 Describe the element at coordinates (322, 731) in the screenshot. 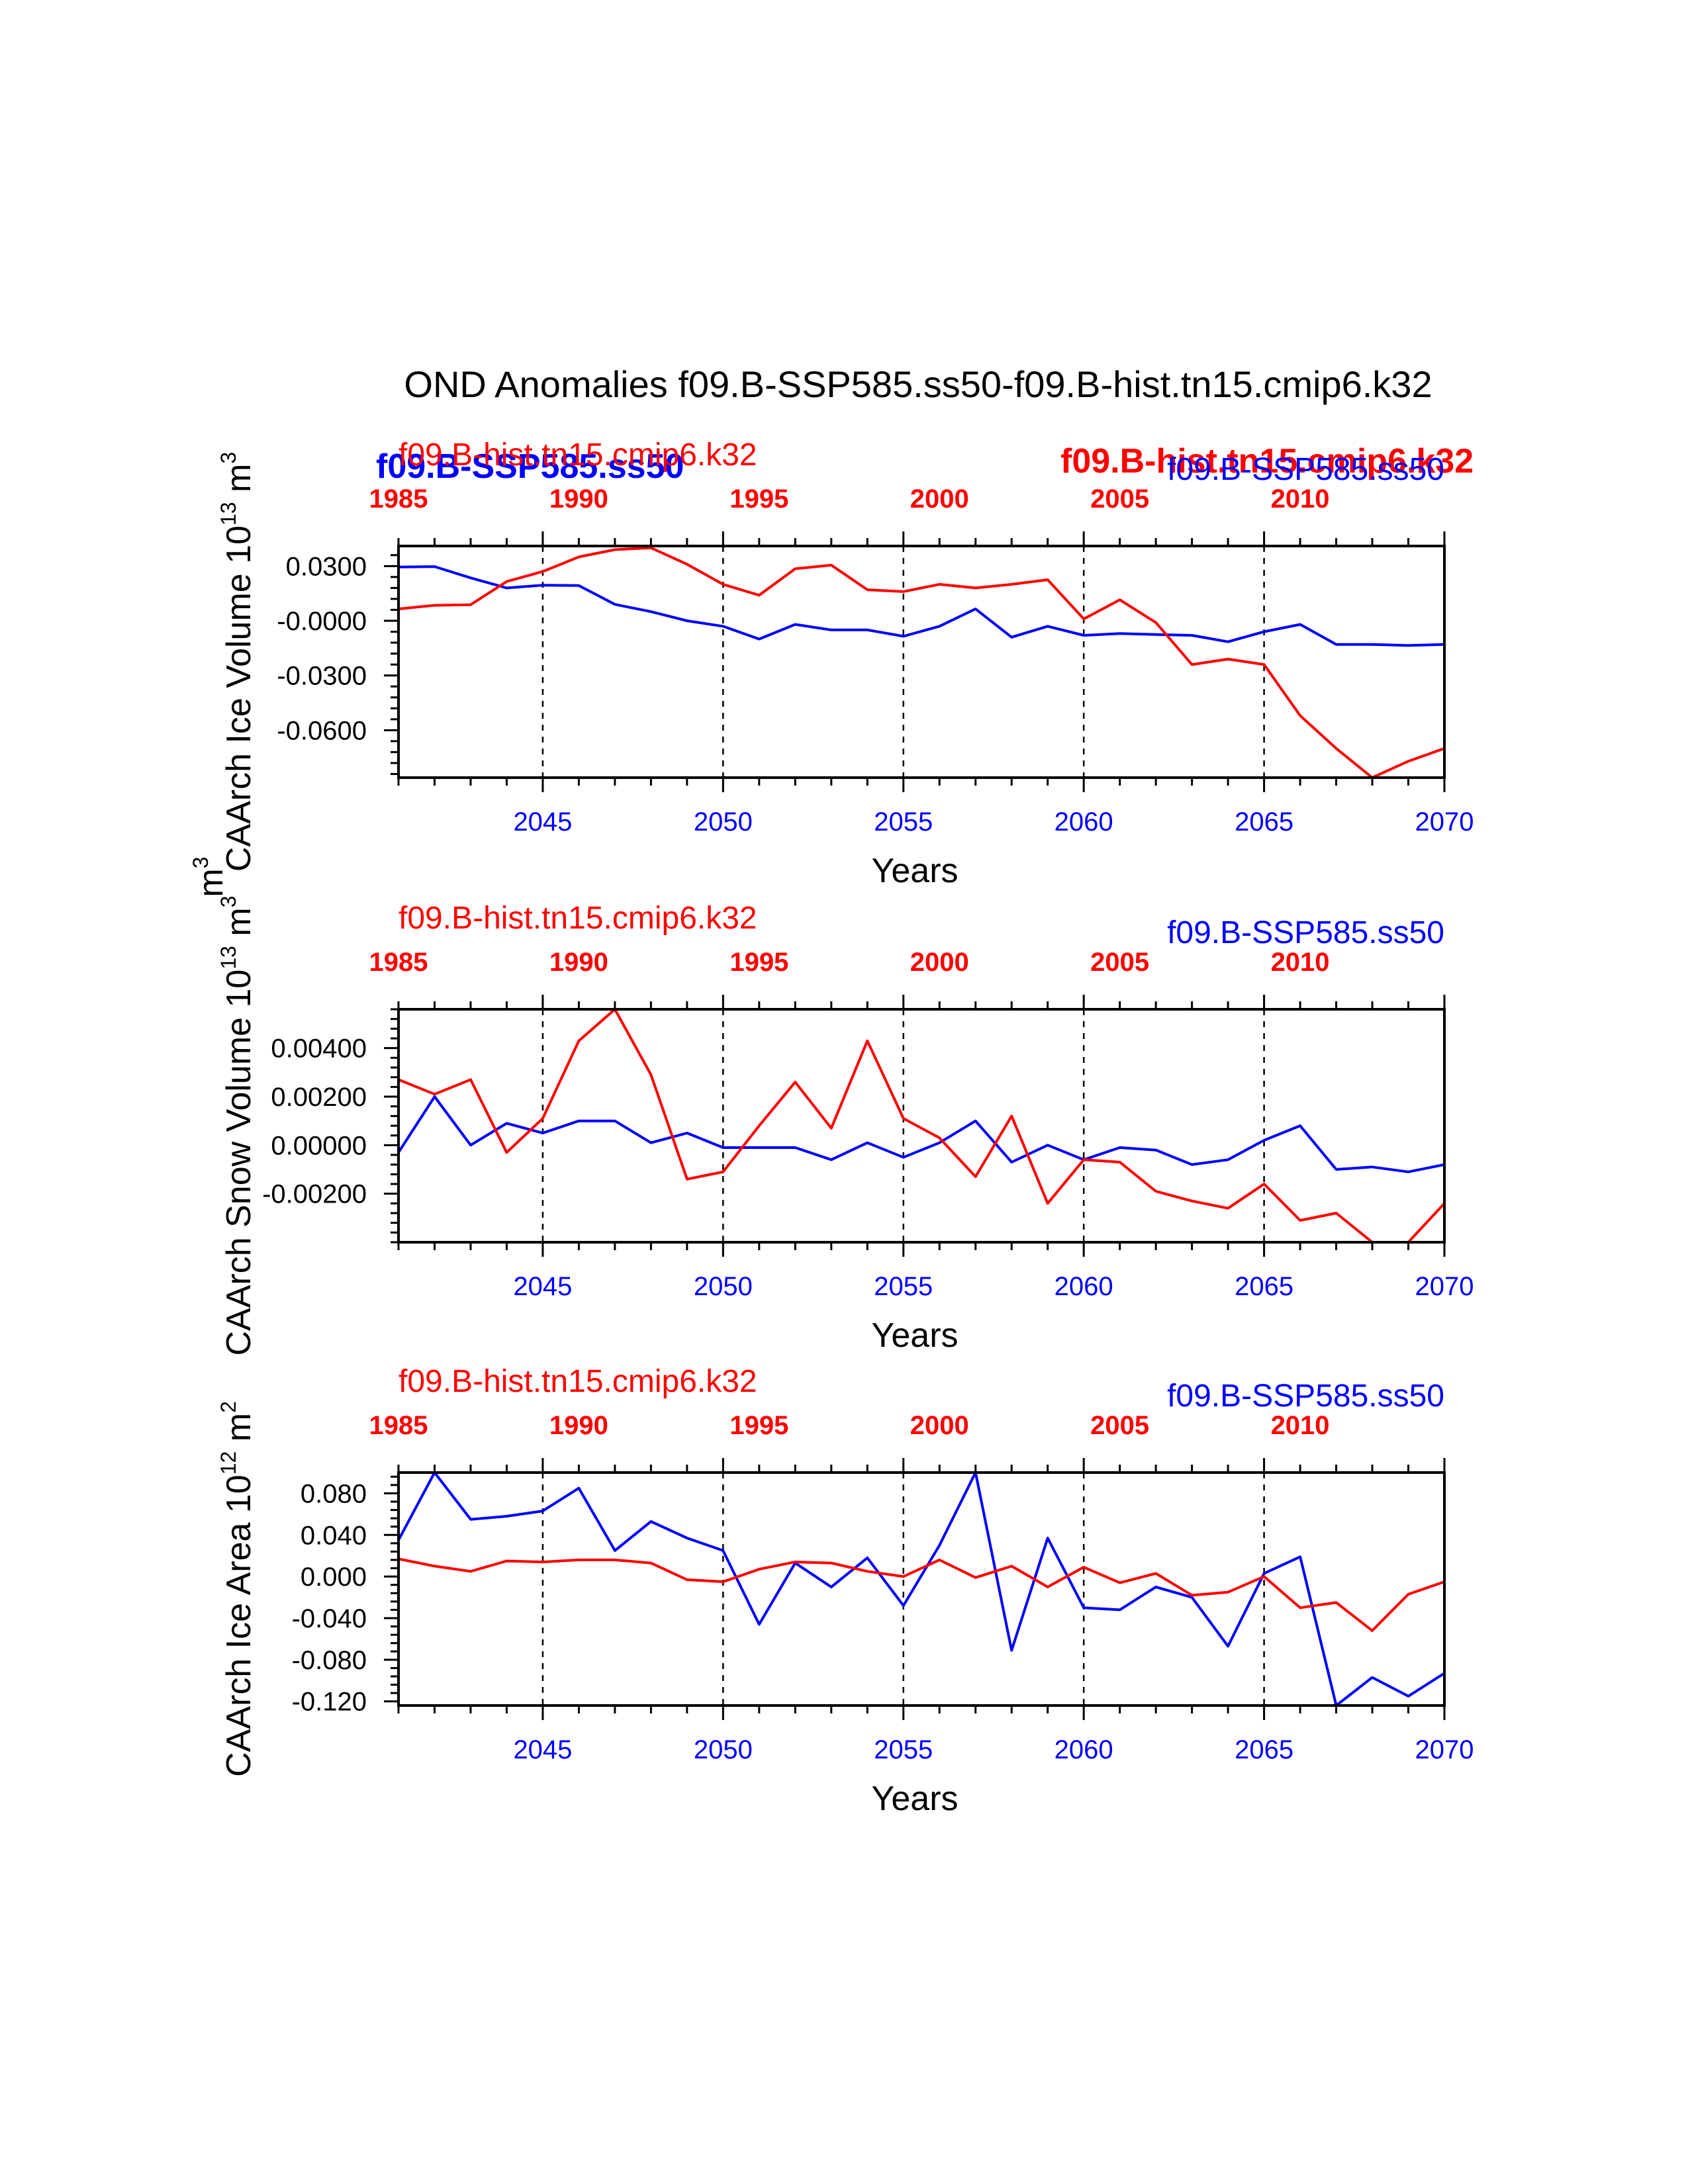

I see `y-tick-label: -0.0600` at that location.